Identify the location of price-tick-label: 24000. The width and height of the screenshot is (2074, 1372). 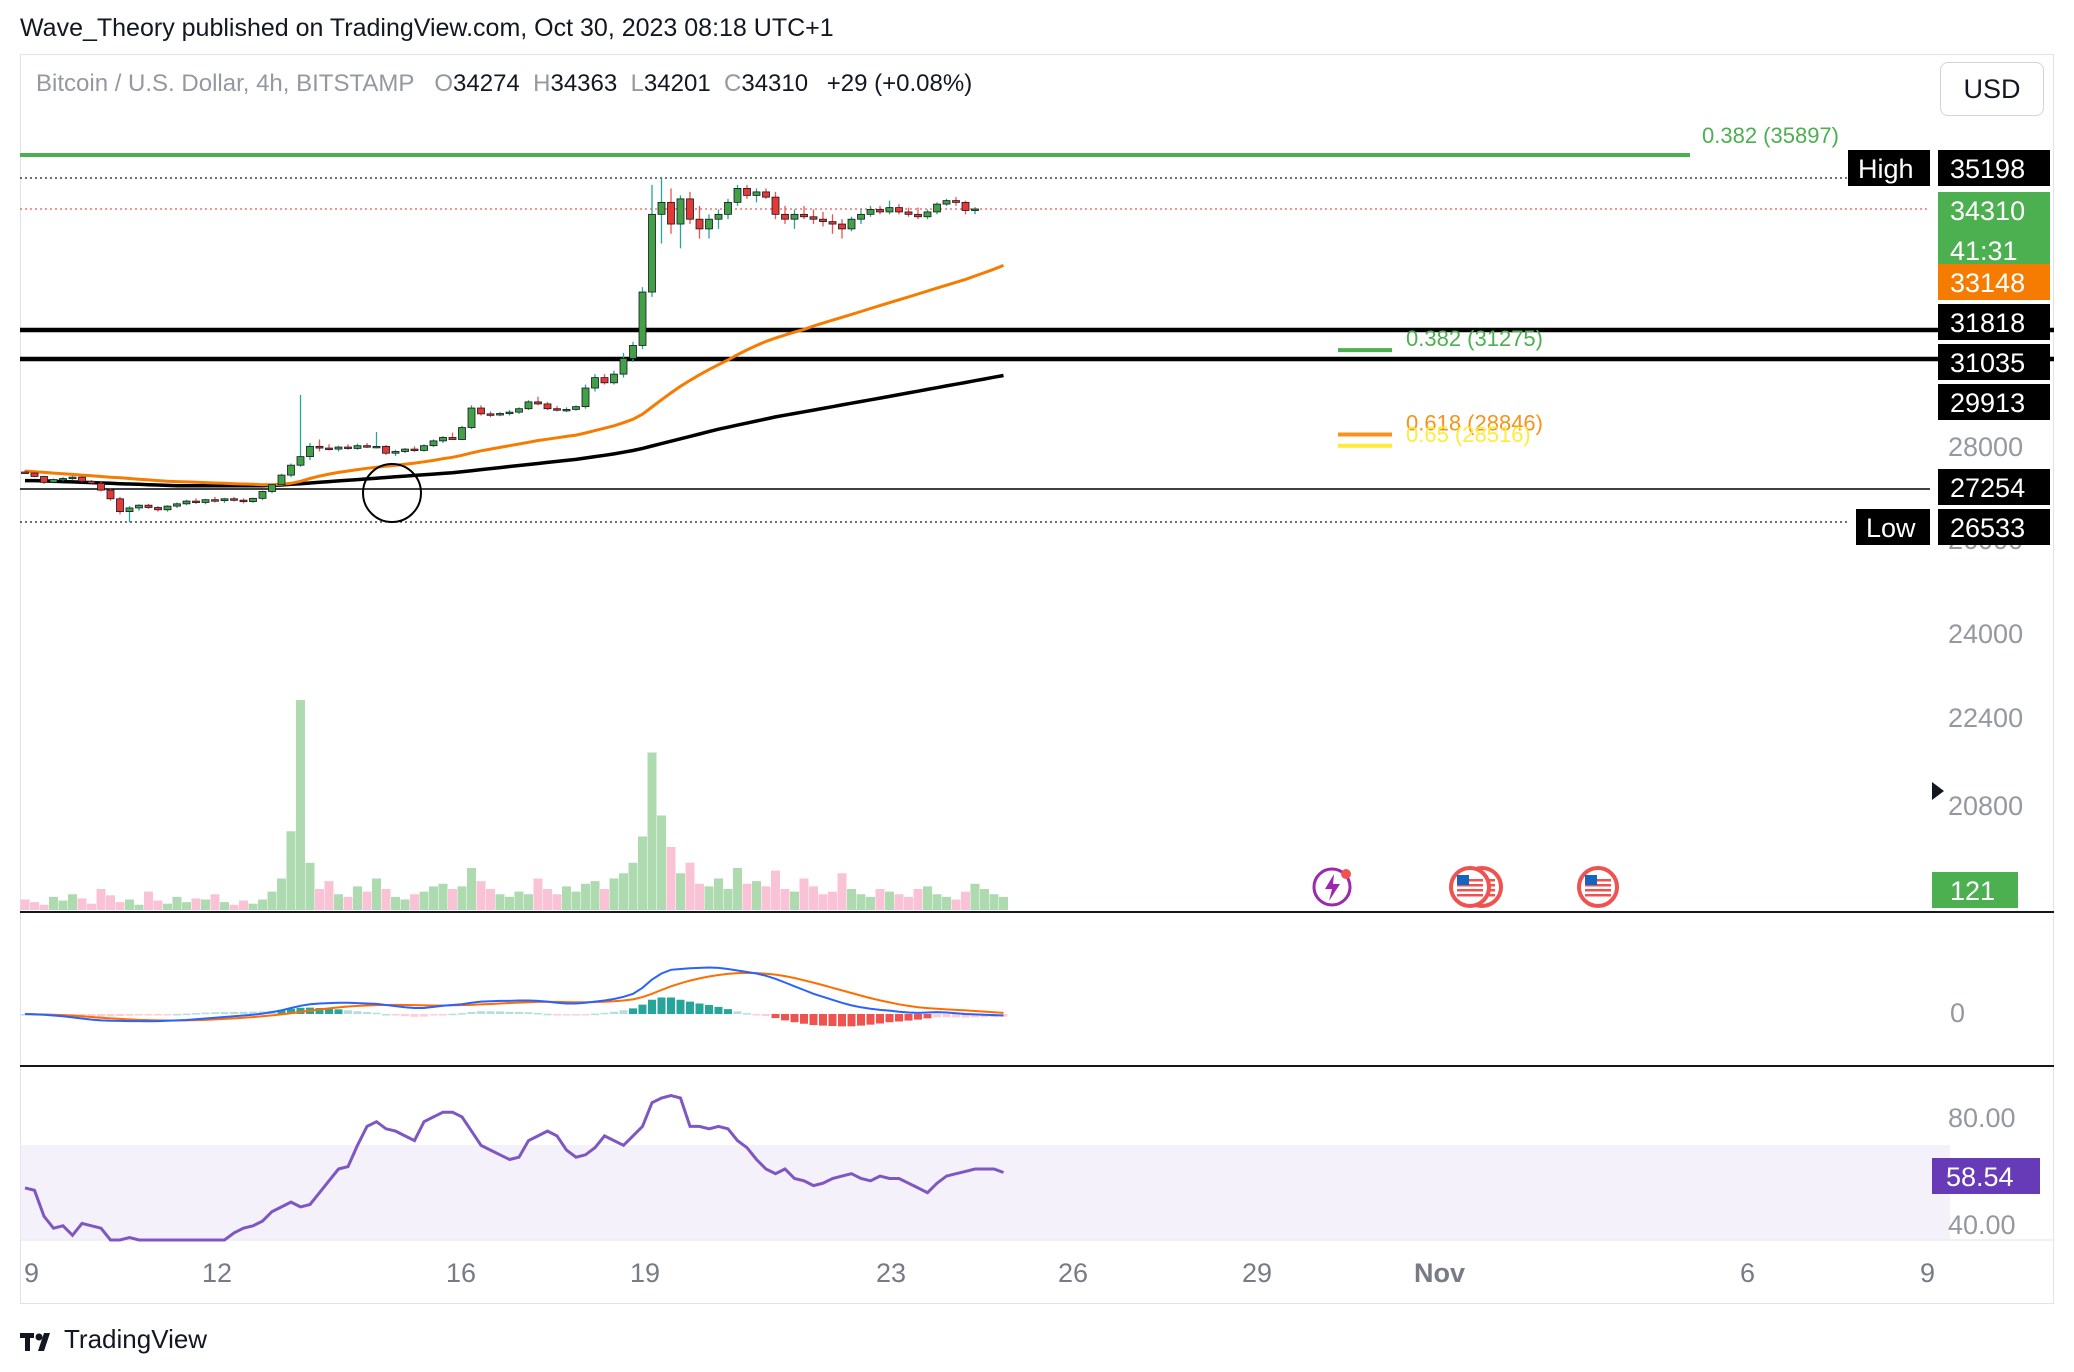
(1985, 634).